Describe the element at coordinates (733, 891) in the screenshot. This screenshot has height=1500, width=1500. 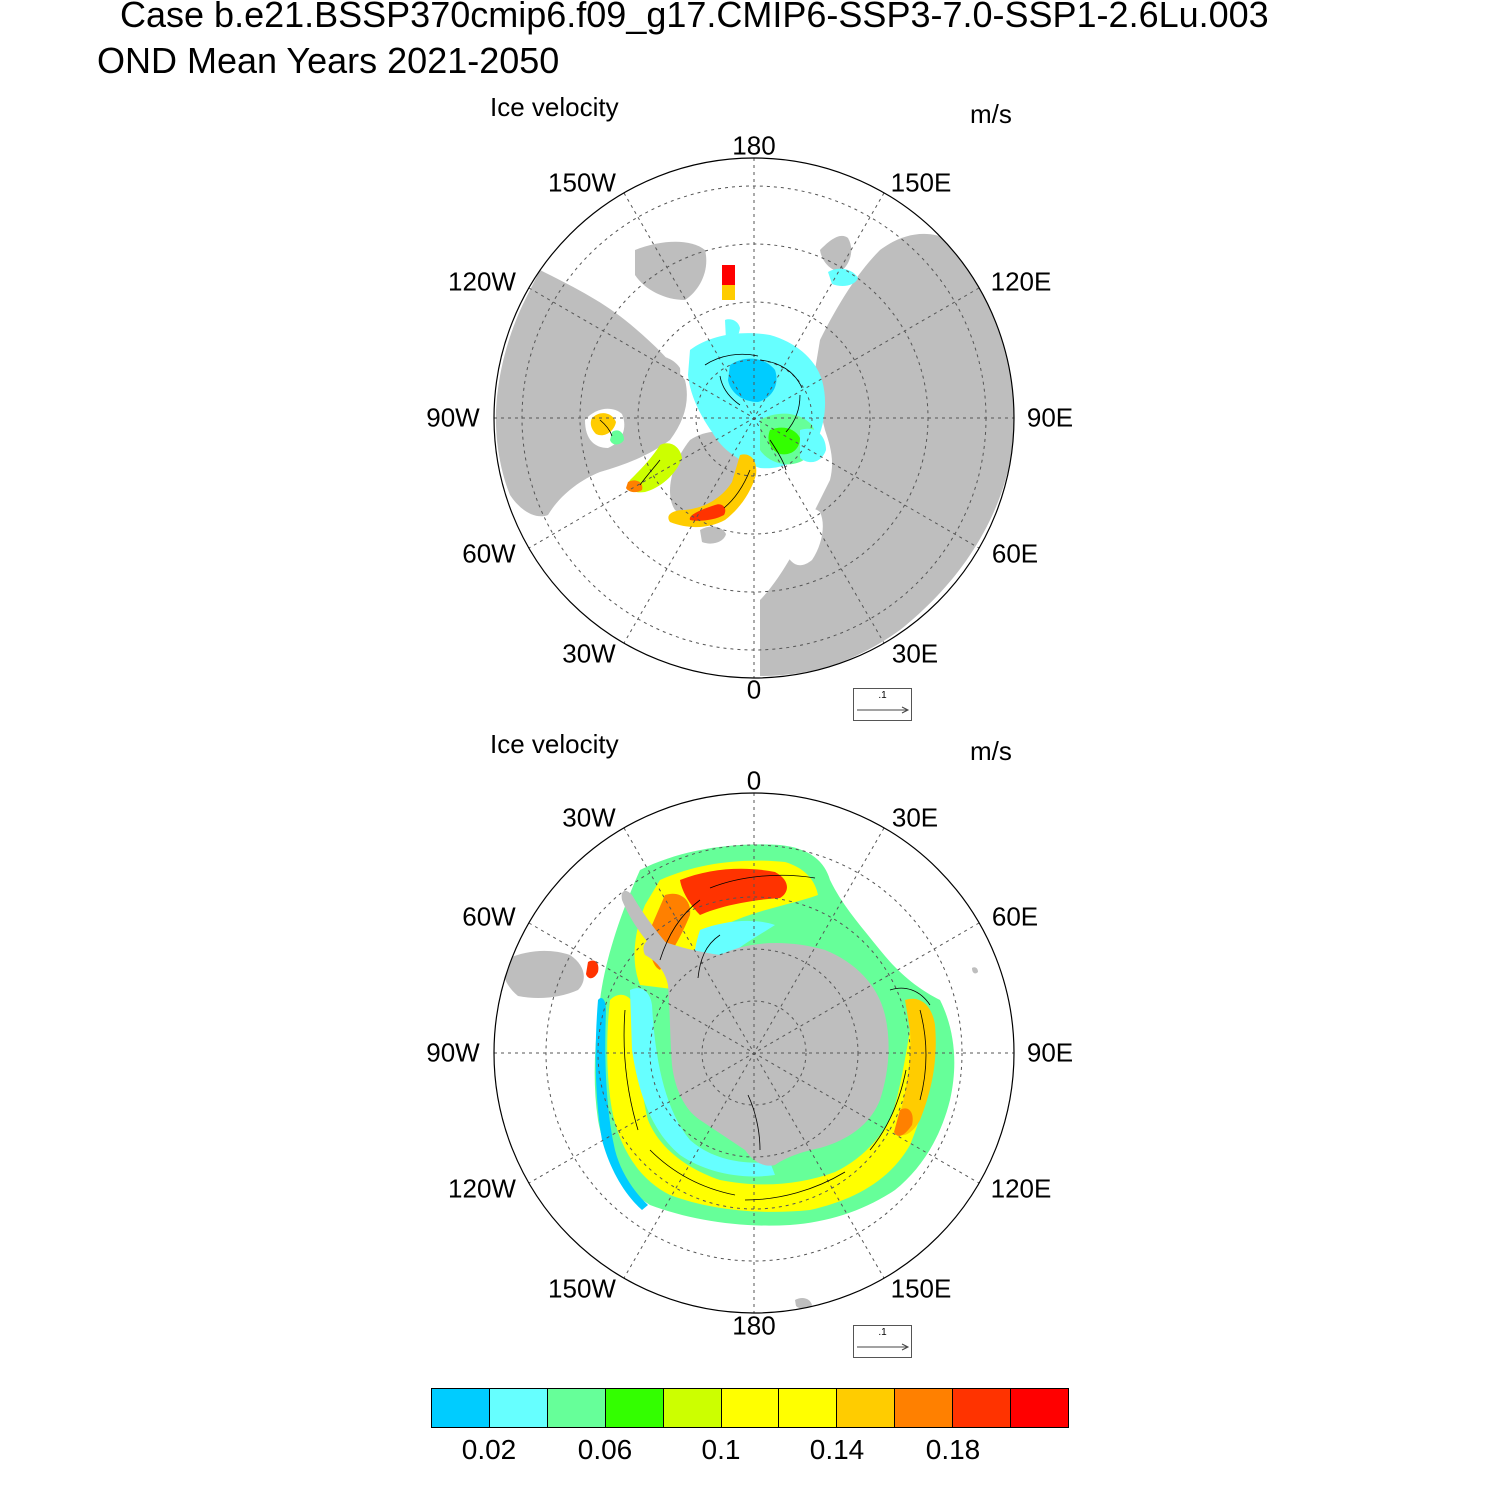
I see `south-ice-weddell-red` at that location.